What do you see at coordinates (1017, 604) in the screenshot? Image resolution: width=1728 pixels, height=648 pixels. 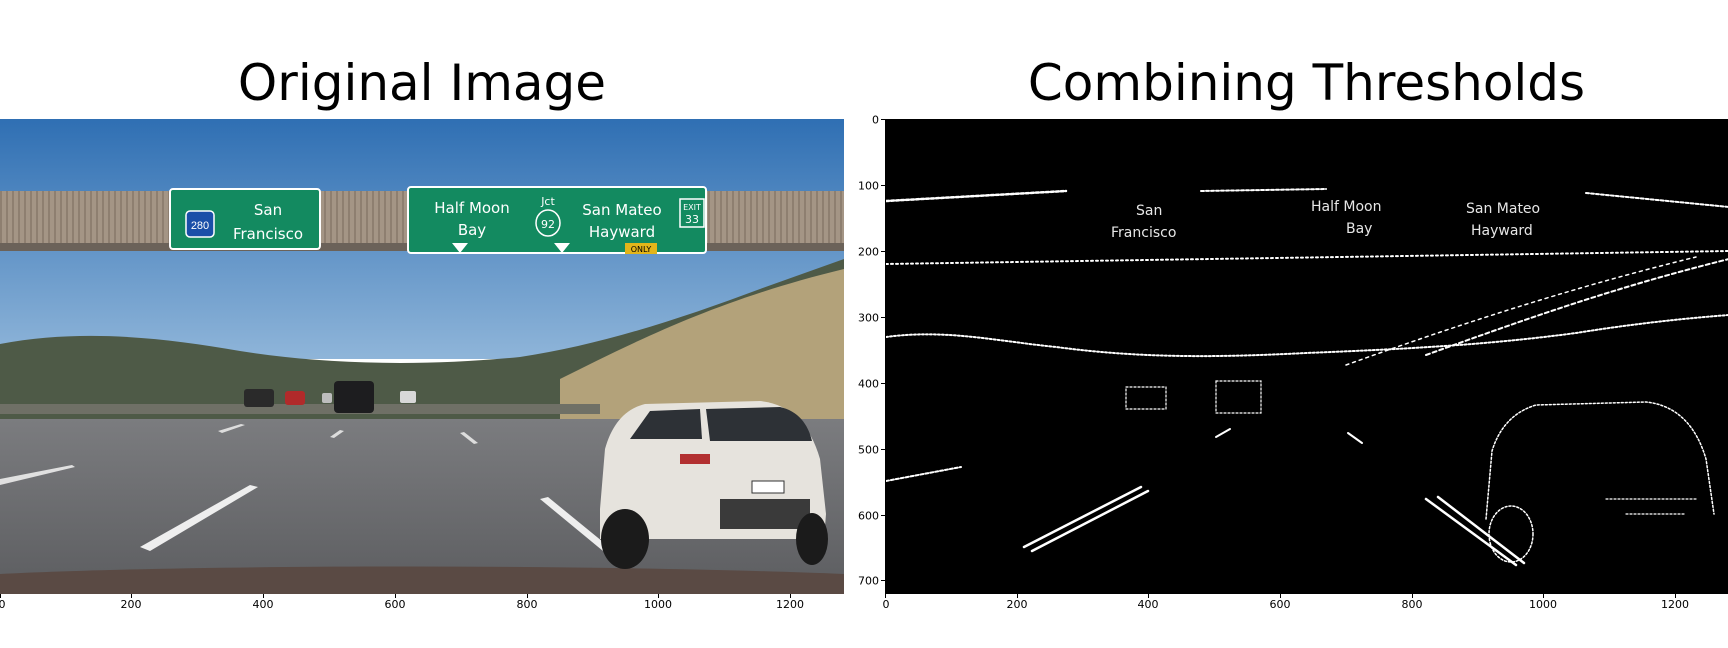 I see `right-xtick: 200` at bounding box center [1017, 604].